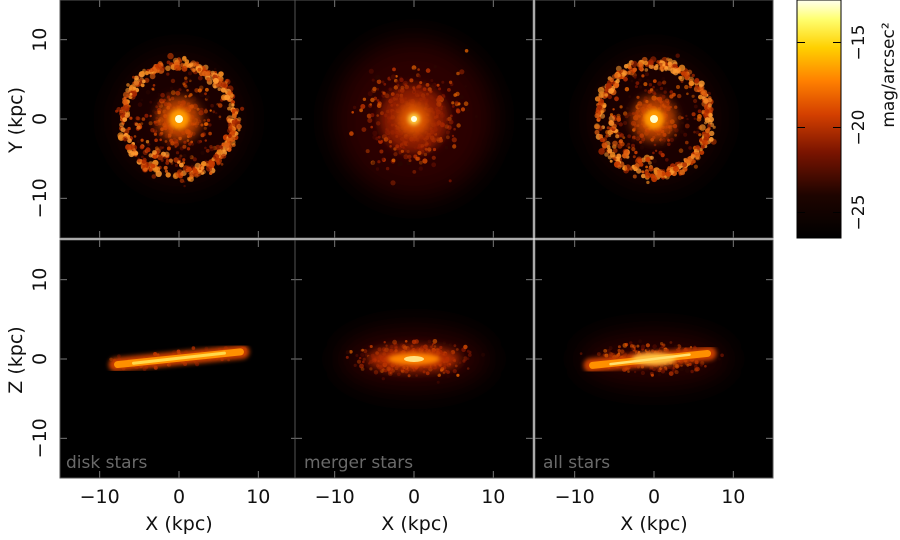 This screenshot has height=540, width=900. What do you see at coordinates (575, 497) in the screenshot?
I see `x-tick-label: −10` at bounding box center [575, 497].